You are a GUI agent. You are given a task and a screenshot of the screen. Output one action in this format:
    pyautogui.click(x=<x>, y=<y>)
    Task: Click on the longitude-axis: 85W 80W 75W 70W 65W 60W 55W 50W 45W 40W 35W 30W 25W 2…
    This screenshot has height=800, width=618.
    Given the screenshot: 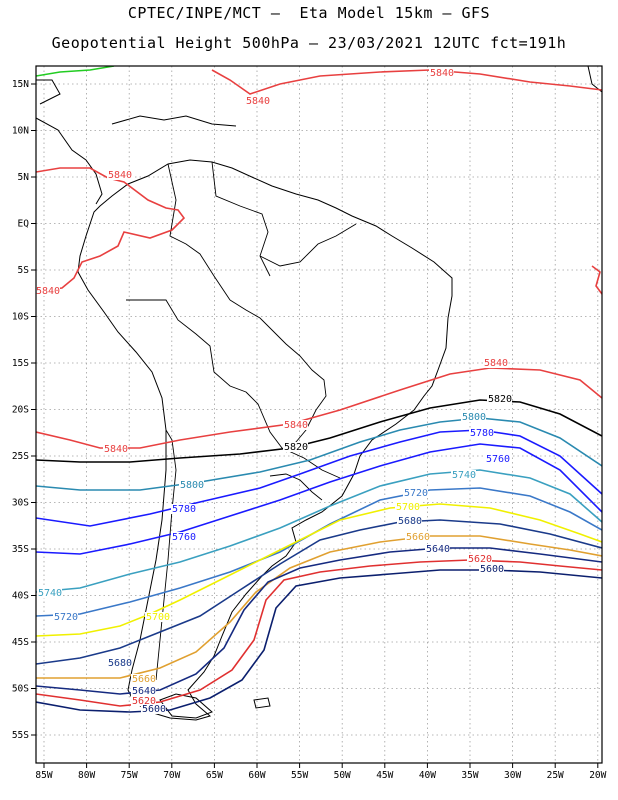 What is the action you would take?
    pyautogui.click(x=321, y=772)
    